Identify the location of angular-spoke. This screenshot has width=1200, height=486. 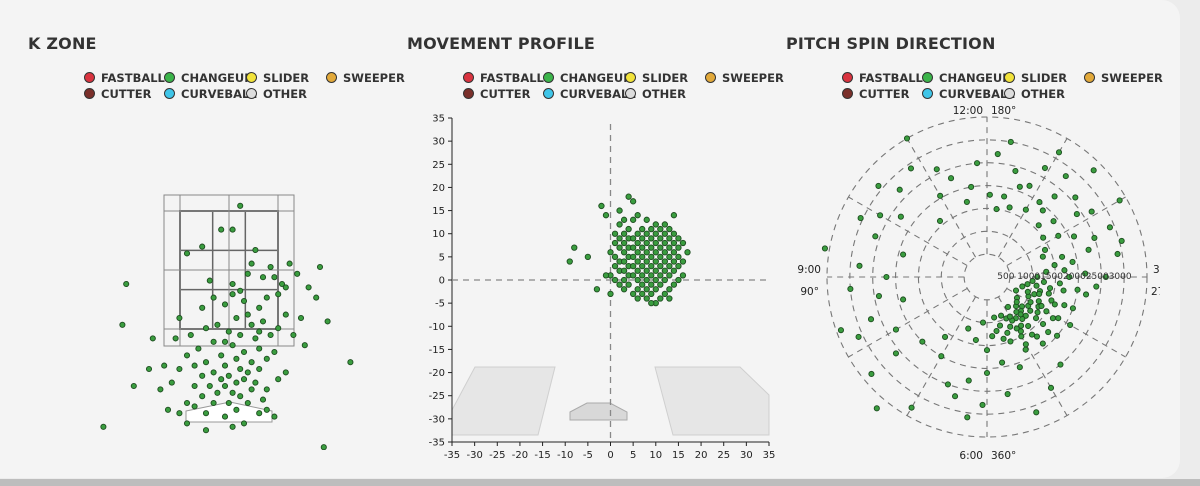
(1066, 322).